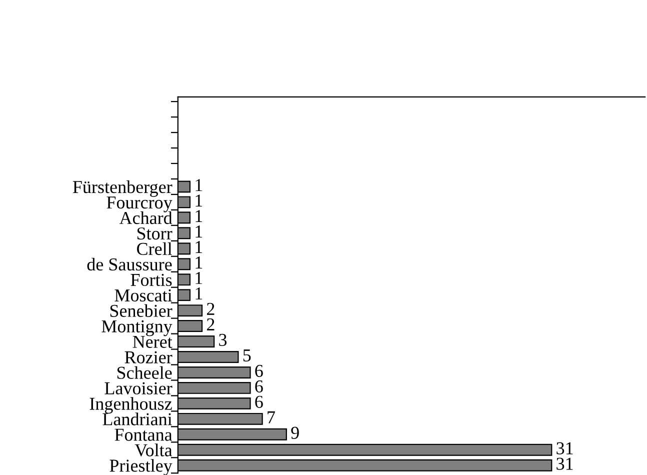  What do you see at coordinates (143, 295) in the screenshot?
I see `y-tick-label: Moscati` at bounding box center [143, 295].